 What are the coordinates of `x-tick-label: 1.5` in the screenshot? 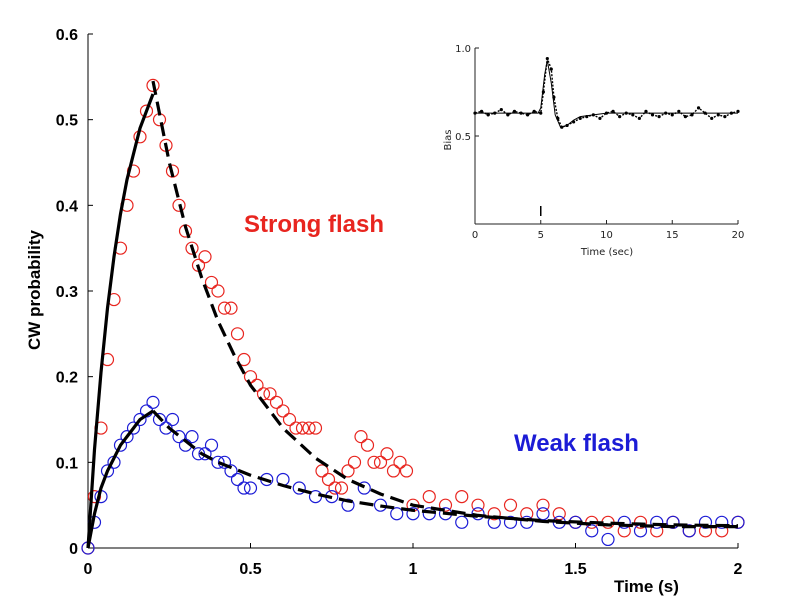 It's located at (575, 569).